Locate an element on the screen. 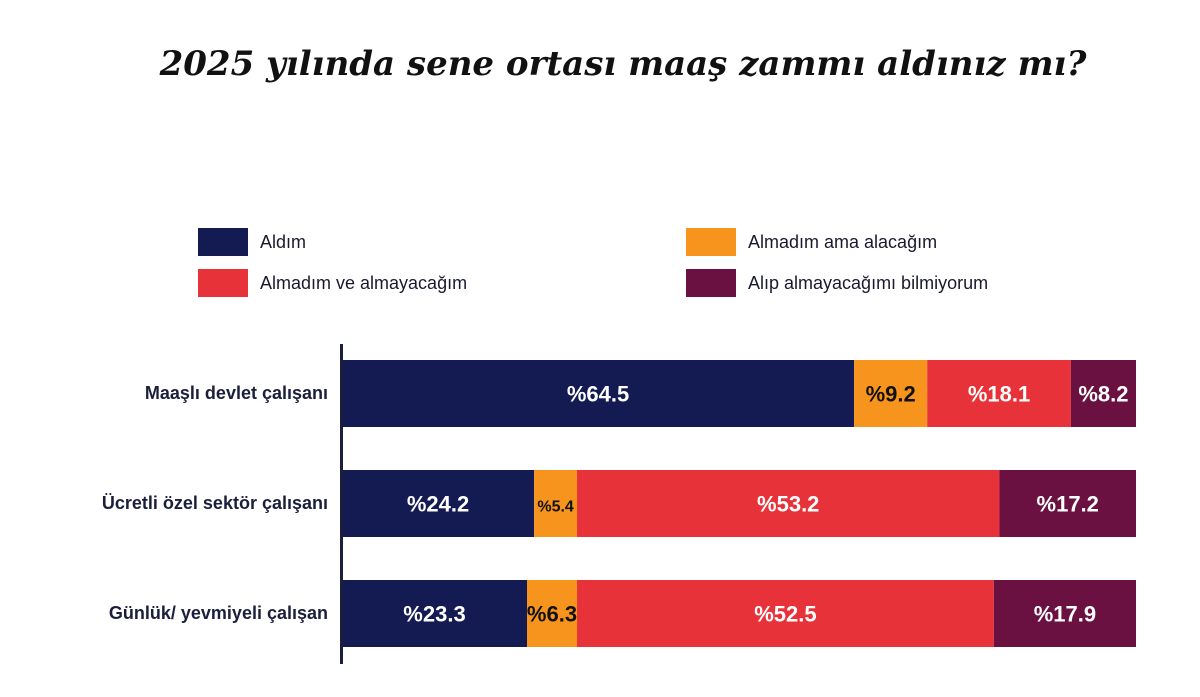  data-label-1-4: %8.2 is located at coordinates (1103, 394).